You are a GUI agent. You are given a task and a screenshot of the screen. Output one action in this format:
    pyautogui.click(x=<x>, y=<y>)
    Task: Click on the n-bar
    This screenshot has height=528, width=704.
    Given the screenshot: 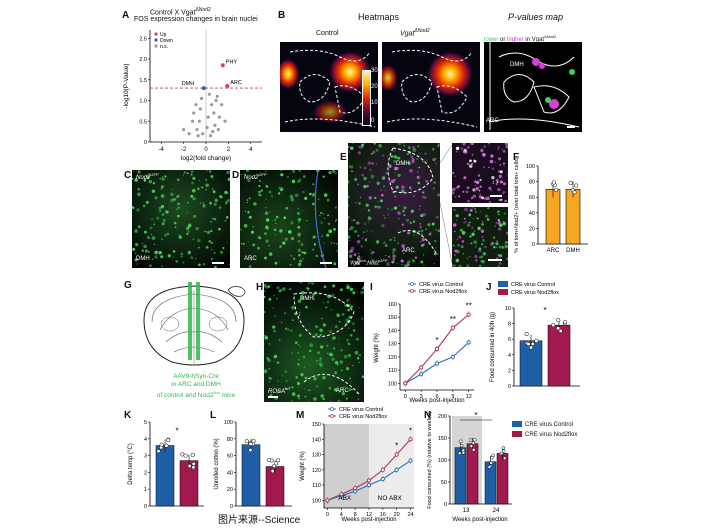 What is the action you would take?
    pyautogui.click(x=502, y=479)
    